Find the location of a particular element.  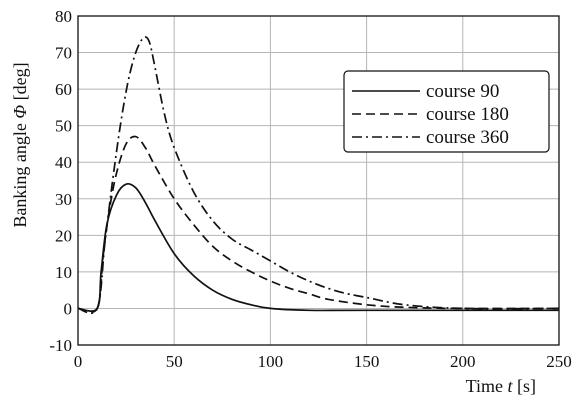

x-tick-label-150: 150 is located at coordinates (367, 361).